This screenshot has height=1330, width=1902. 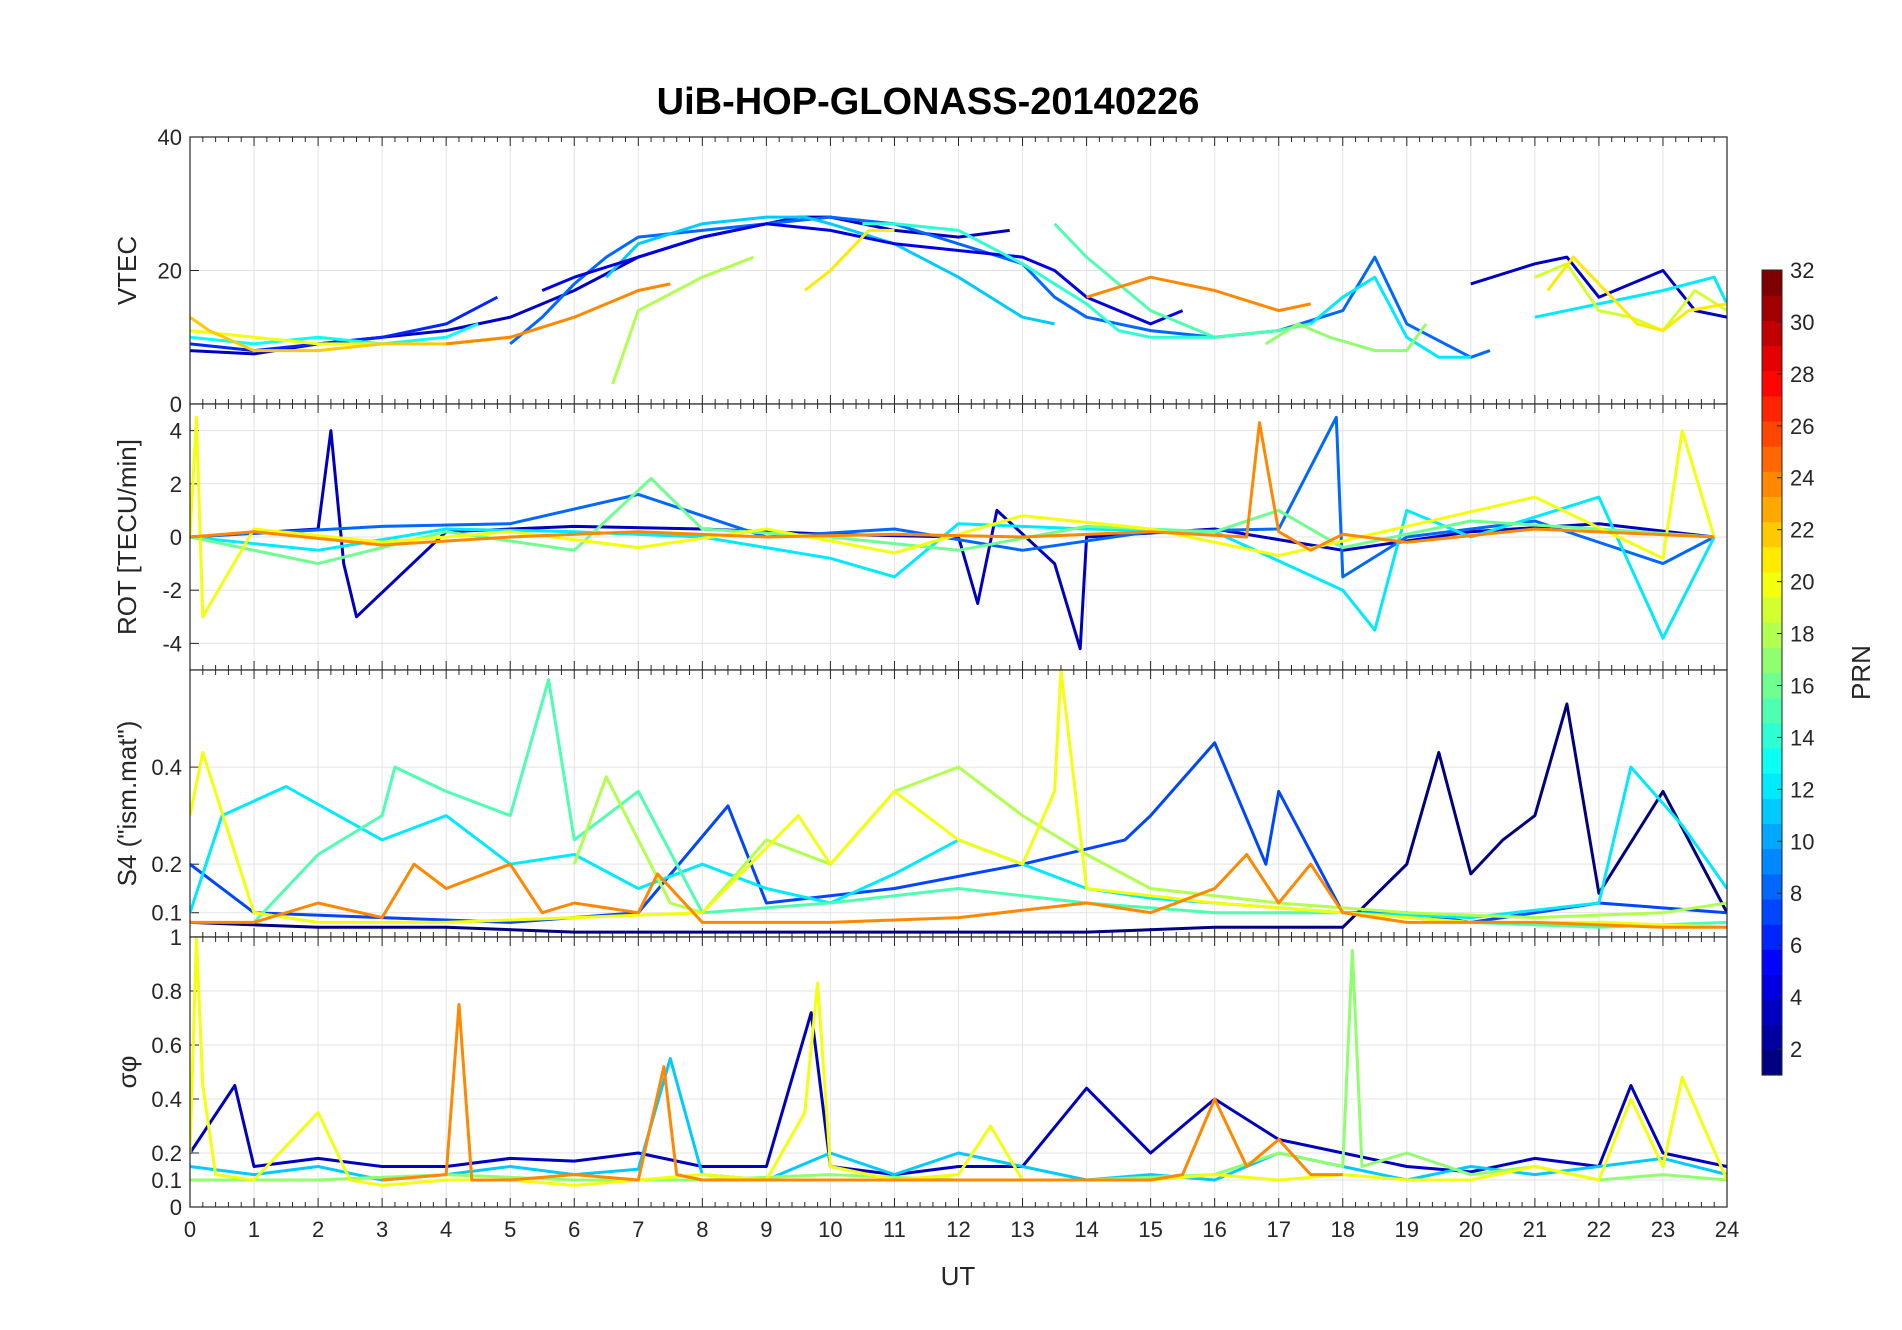 I want to click on colorbar-border, so click(x=1772, y=672).